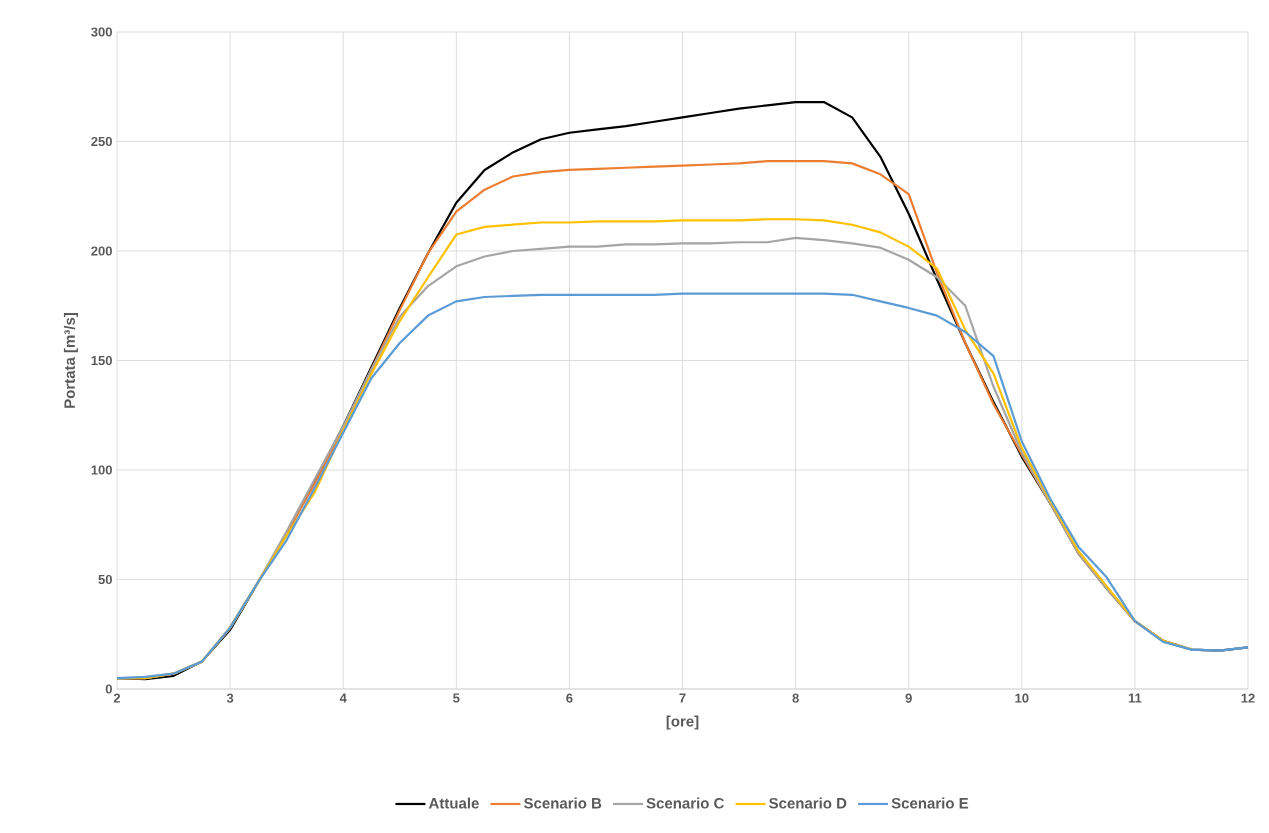 This screenshot has height=833, width=1269. Describe the element at coordinates (682, 722) in the screenshot. I see `x-axis-title: [ore]` at that location.